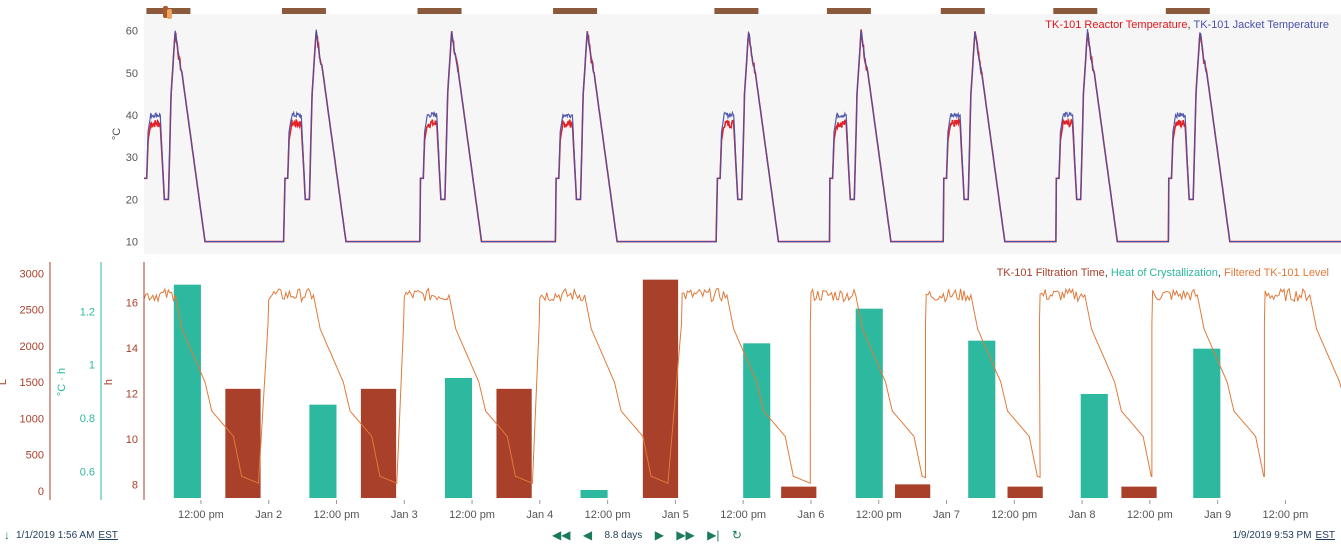  Describe the element at coordinates (946, 515) in the screenshot. I see `x-tick-label: Jan 7` at that location.